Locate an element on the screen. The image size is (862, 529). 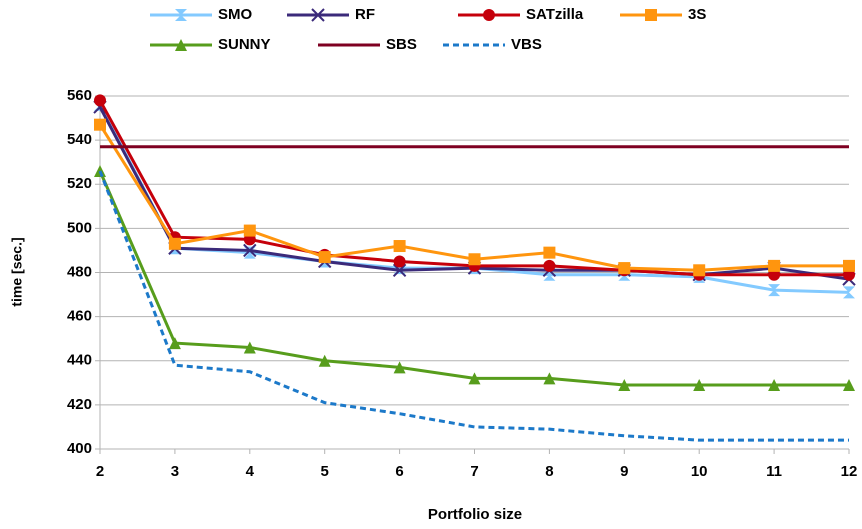
y-tick-label: 440 is located at coordinates (79, 360).